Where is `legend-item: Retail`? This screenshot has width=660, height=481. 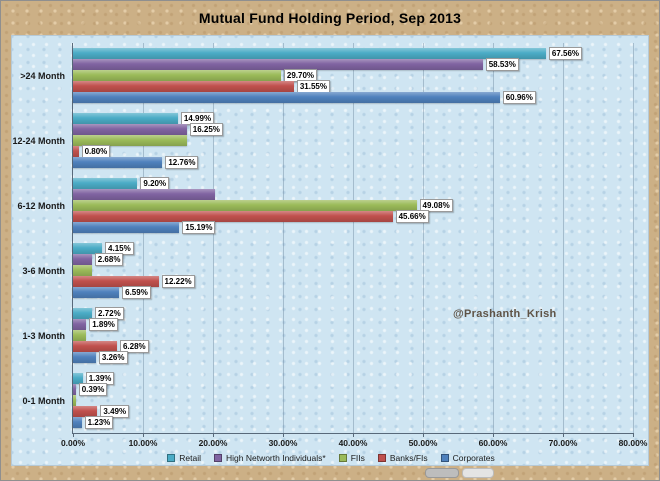
legend-item: Retail is located at coordinates (184, 458).